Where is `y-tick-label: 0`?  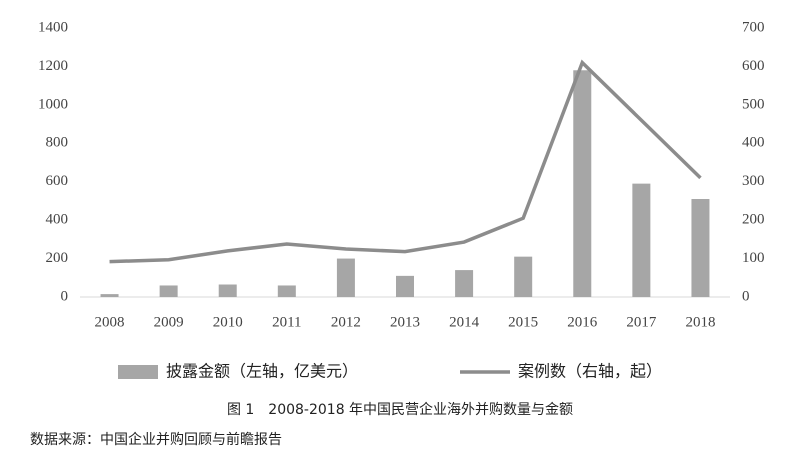 y-tick-label: 0 is located at coordinates (65, 296).